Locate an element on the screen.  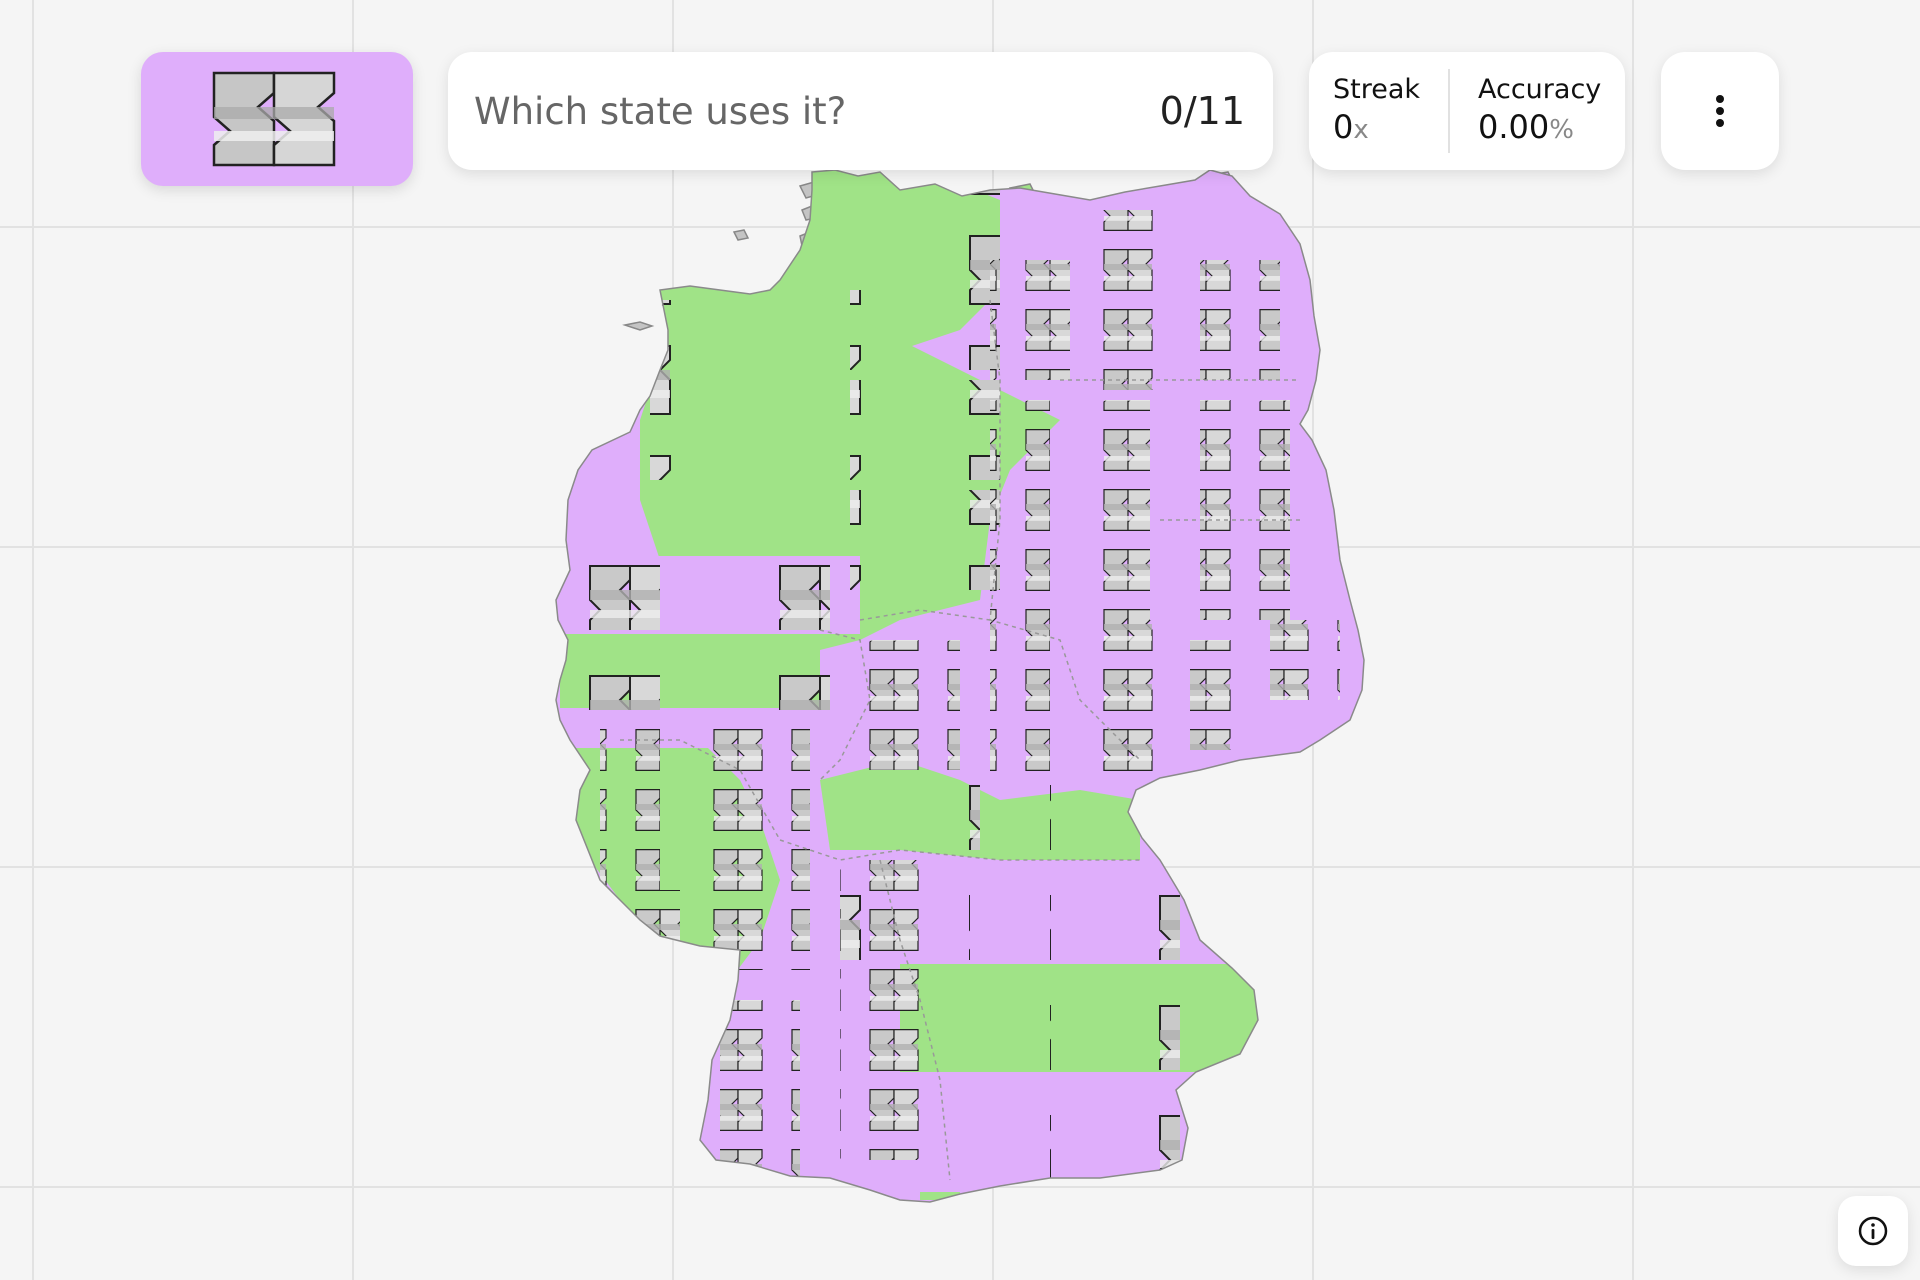
stats-panel: Streak 0x Accuracy 0.00% is located at coordinates (1467, 111).